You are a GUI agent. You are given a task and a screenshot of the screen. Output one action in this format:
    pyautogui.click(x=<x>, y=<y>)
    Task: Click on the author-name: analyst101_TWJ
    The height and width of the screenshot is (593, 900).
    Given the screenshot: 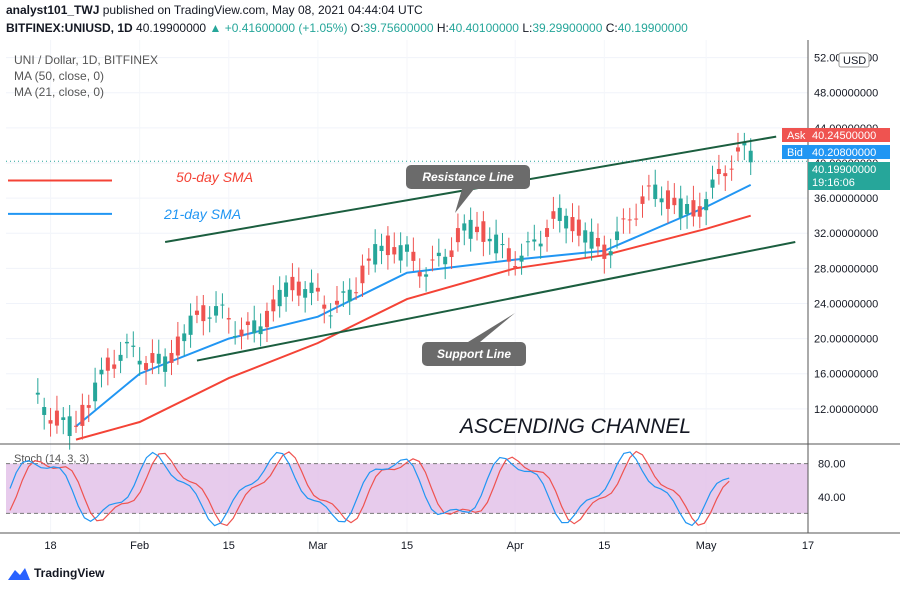 What is the action you would take?
    pyautogui.click(x=53, y=10)
    